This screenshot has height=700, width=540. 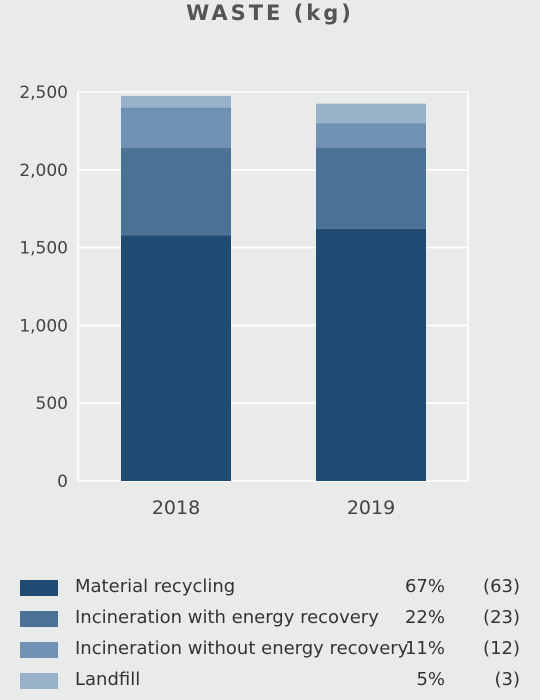 I want to click on chart-title: WASTE (kg), so click(x=270, y=13).